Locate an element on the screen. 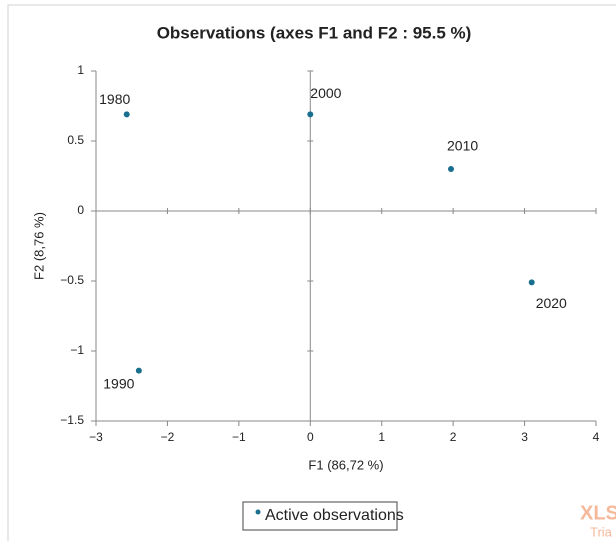 The width and height of the screenshot is (616, 541). watermark: XLSTAT is located at coordinates (598, 513).